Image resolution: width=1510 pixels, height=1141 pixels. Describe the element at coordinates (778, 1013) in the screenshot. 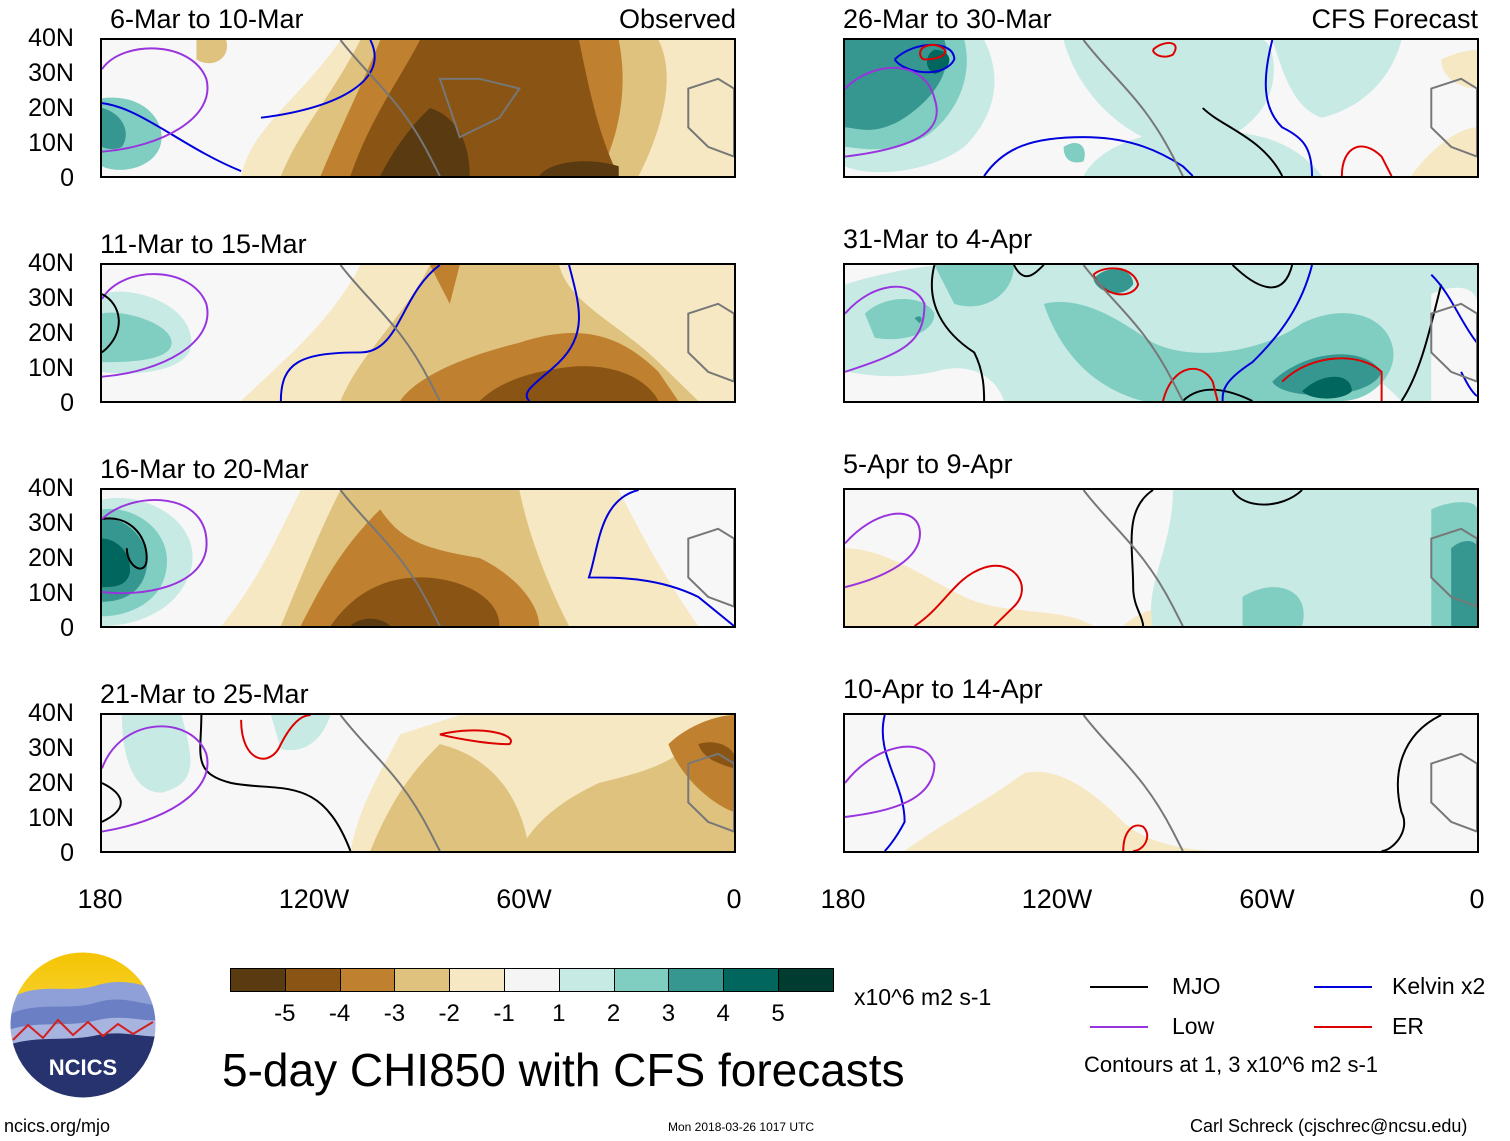

I see `colorbar-tick-label: 5` at that location.